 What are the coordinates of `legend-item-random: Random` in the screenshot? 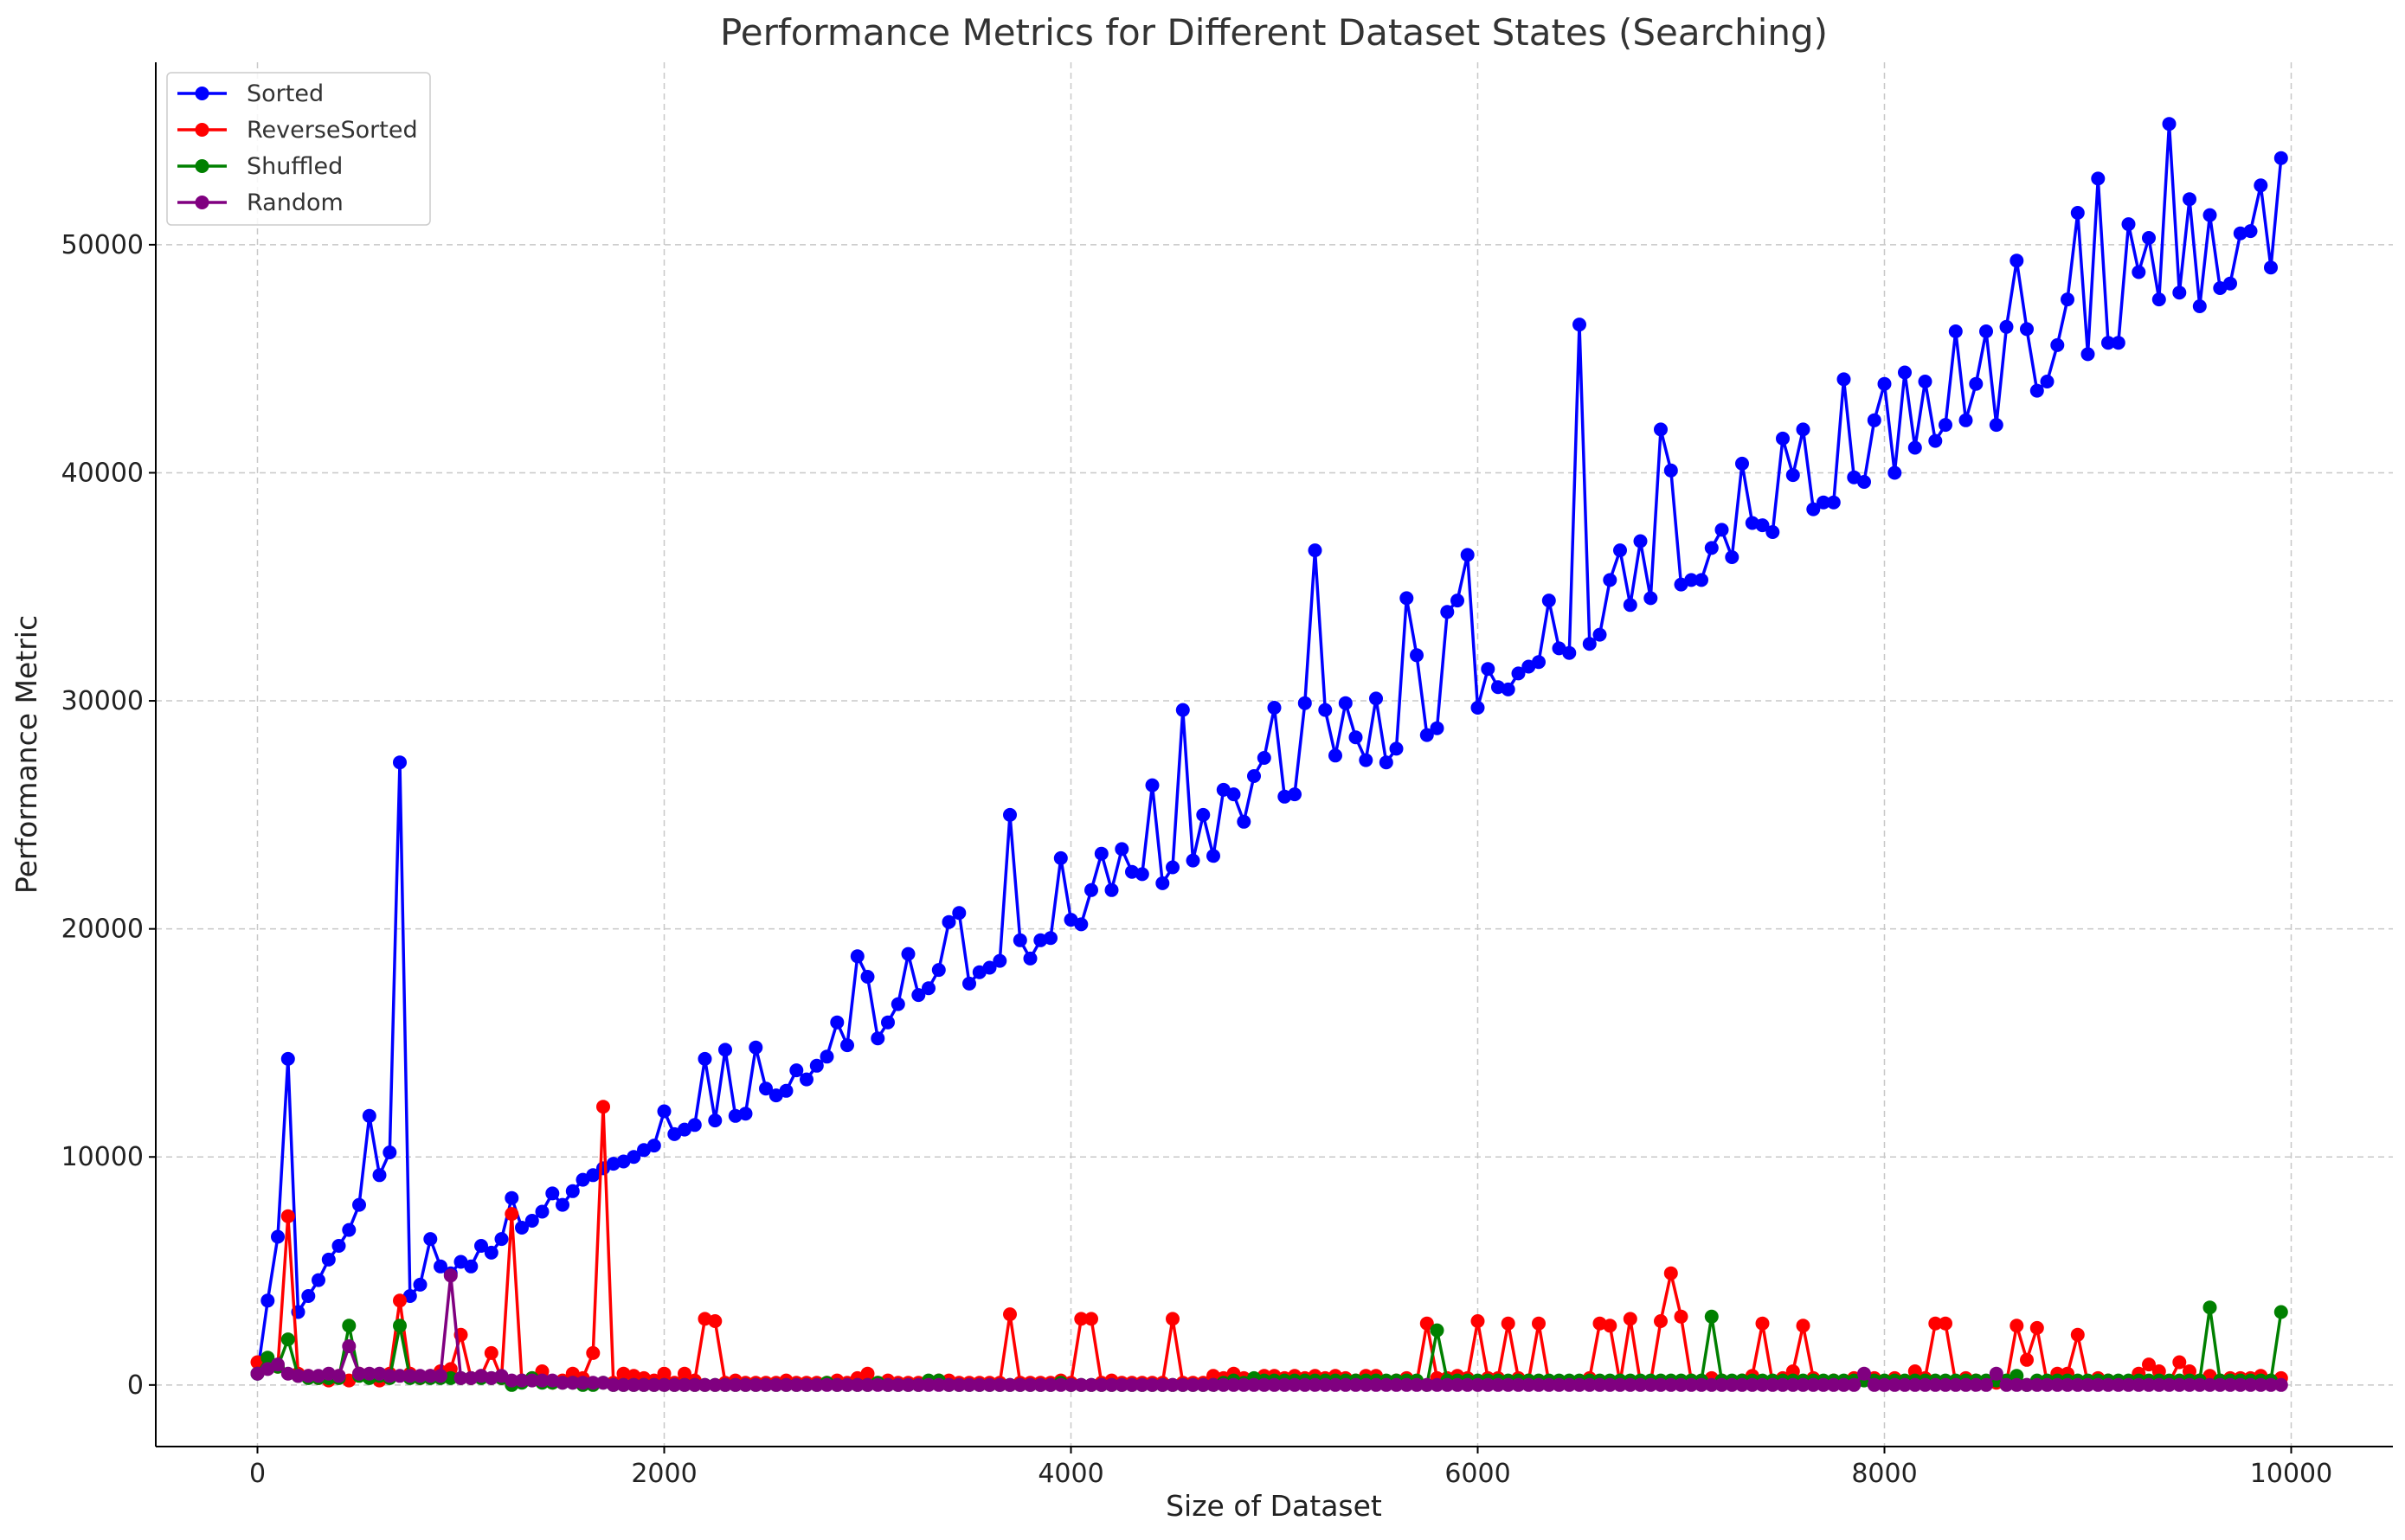 It's located at (260, 202).